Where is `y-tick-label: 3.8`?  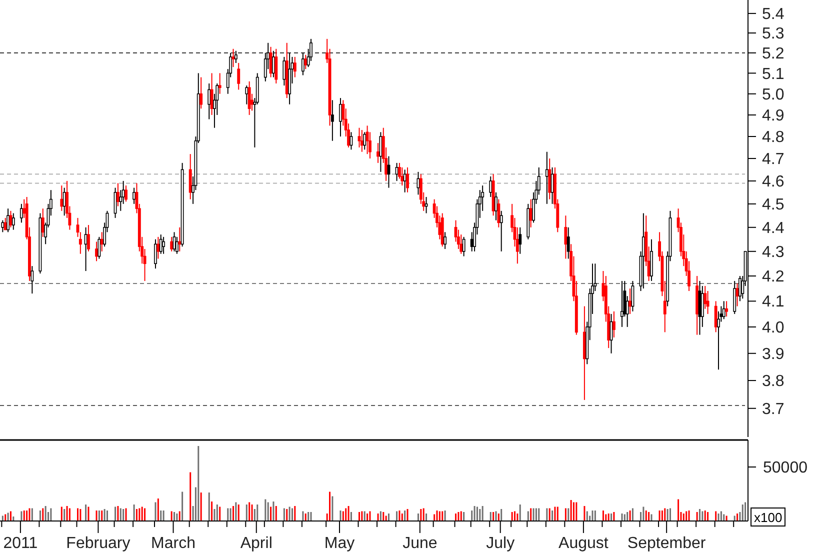 y-tick-label: 3.8 is located at coordinates (773, 381).